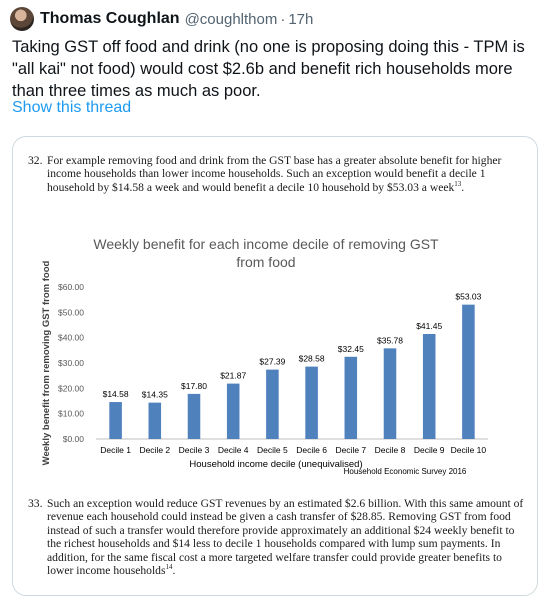  I want to click on y-tick-label: $0.00, so click(74, 439).